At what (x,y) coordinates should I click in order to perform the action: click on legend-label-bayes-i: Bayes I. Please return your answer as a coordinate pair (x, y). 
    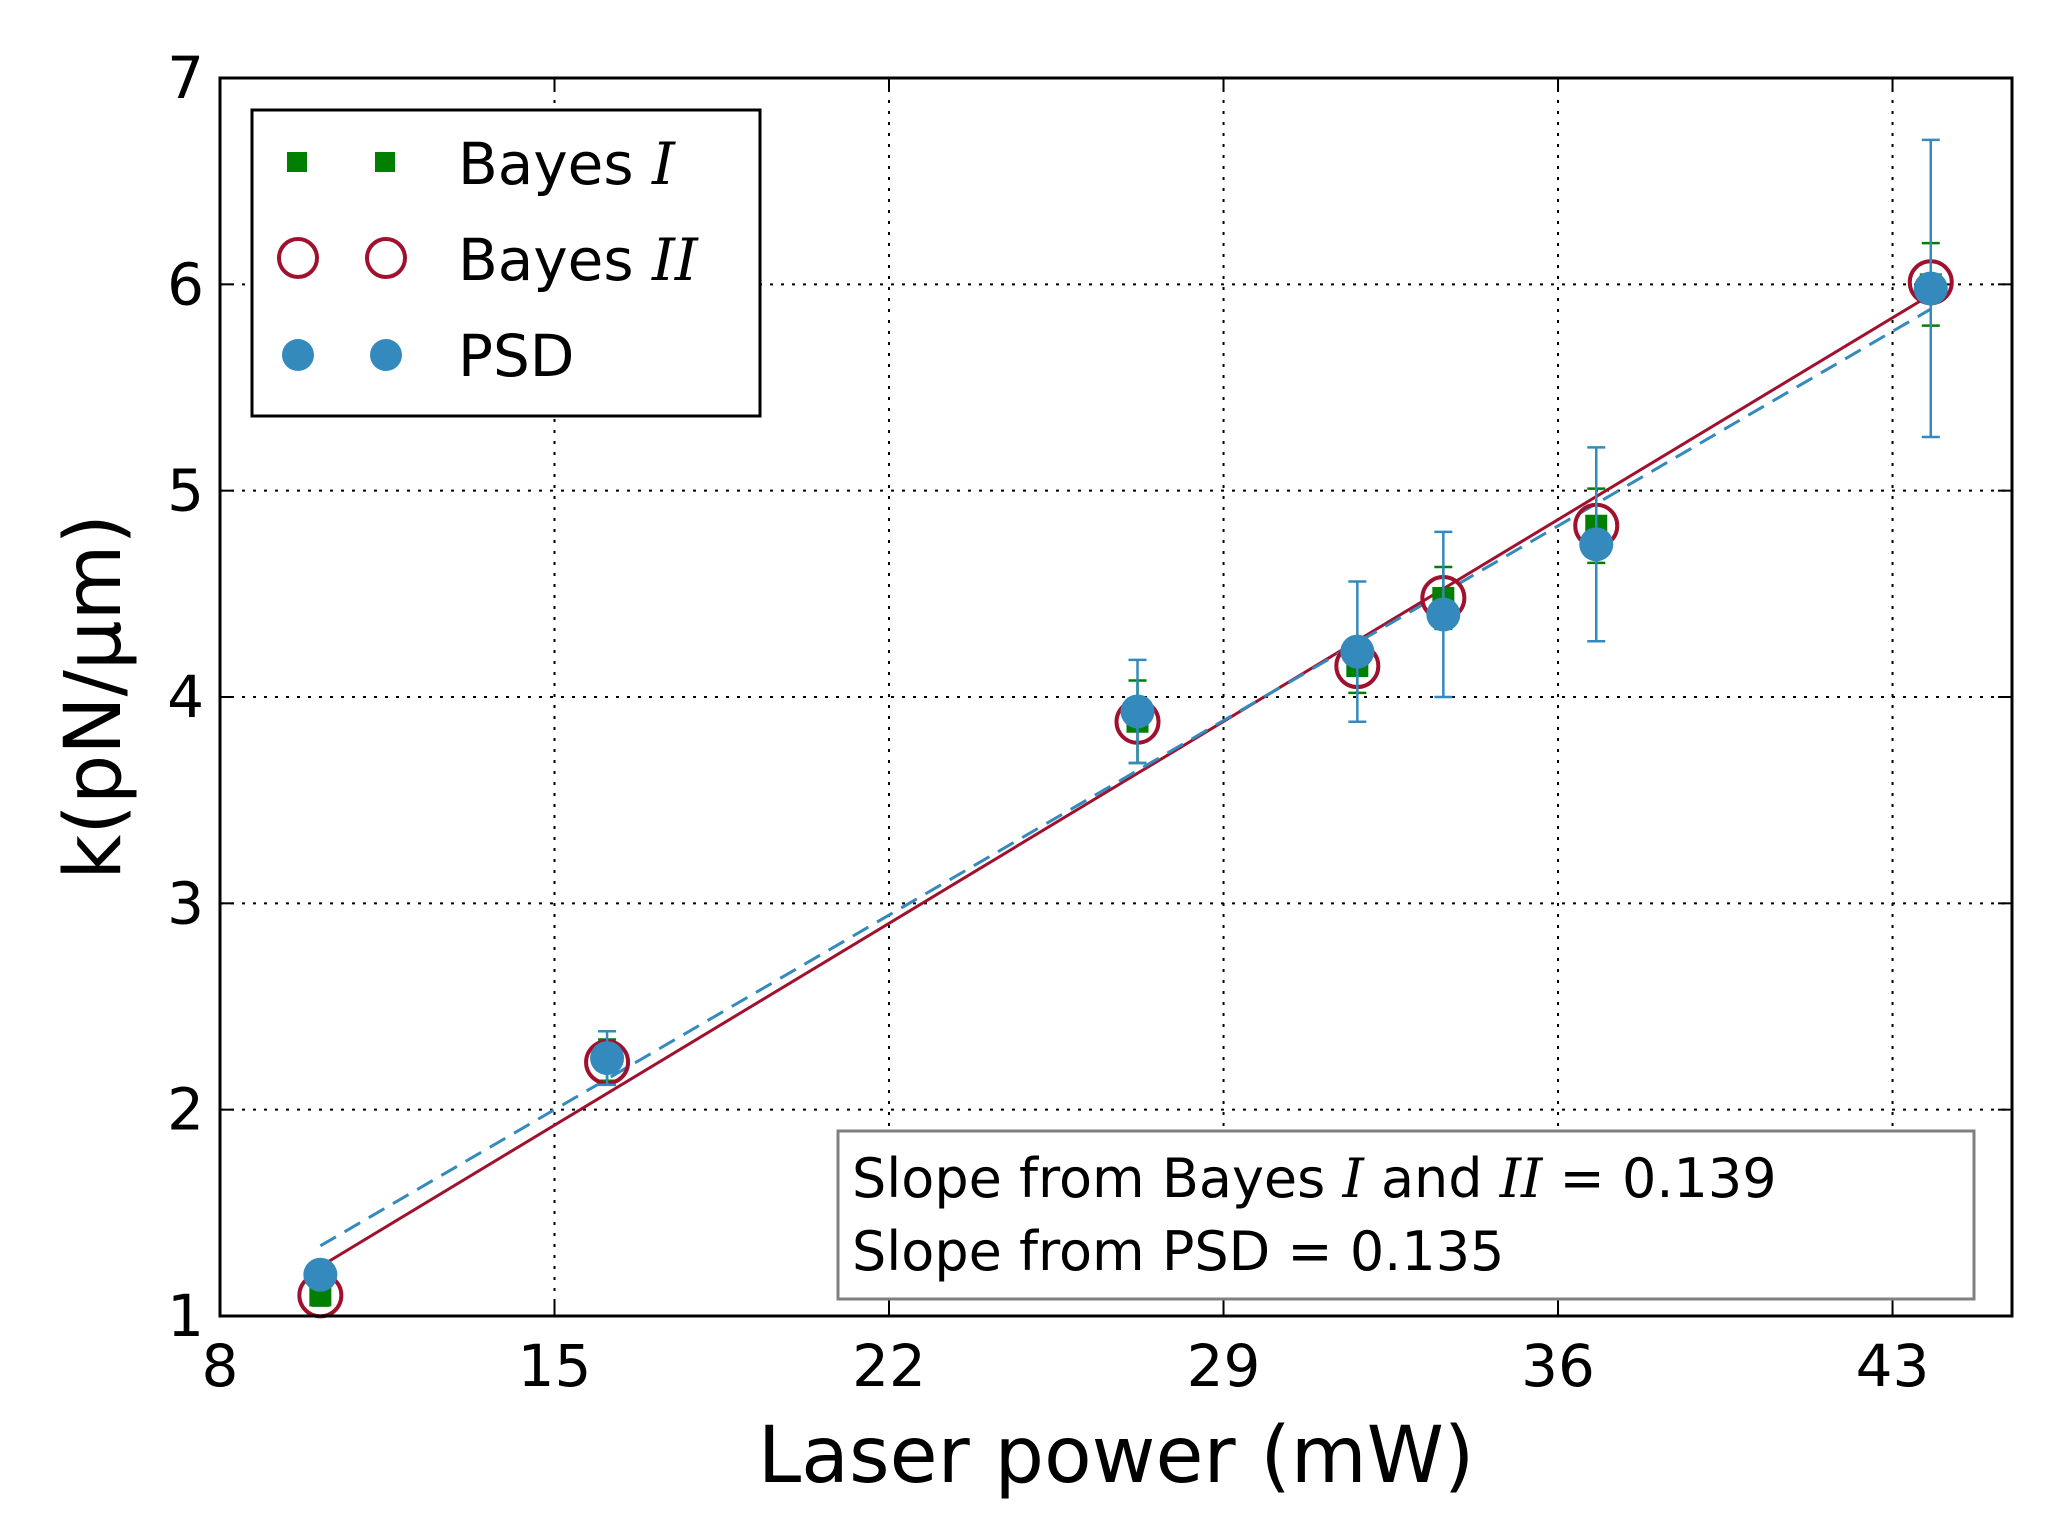
    Looking at the image, I should click on (567, 164).